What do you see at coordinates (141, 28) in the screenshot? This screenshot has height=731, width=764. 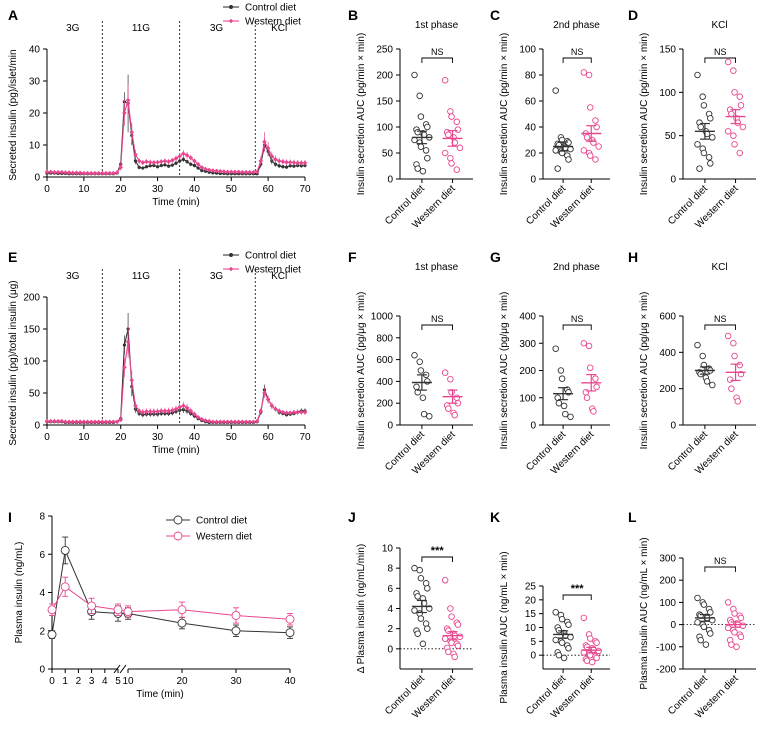 I see `phase-label: 11G` at bounding box center [141, 28].